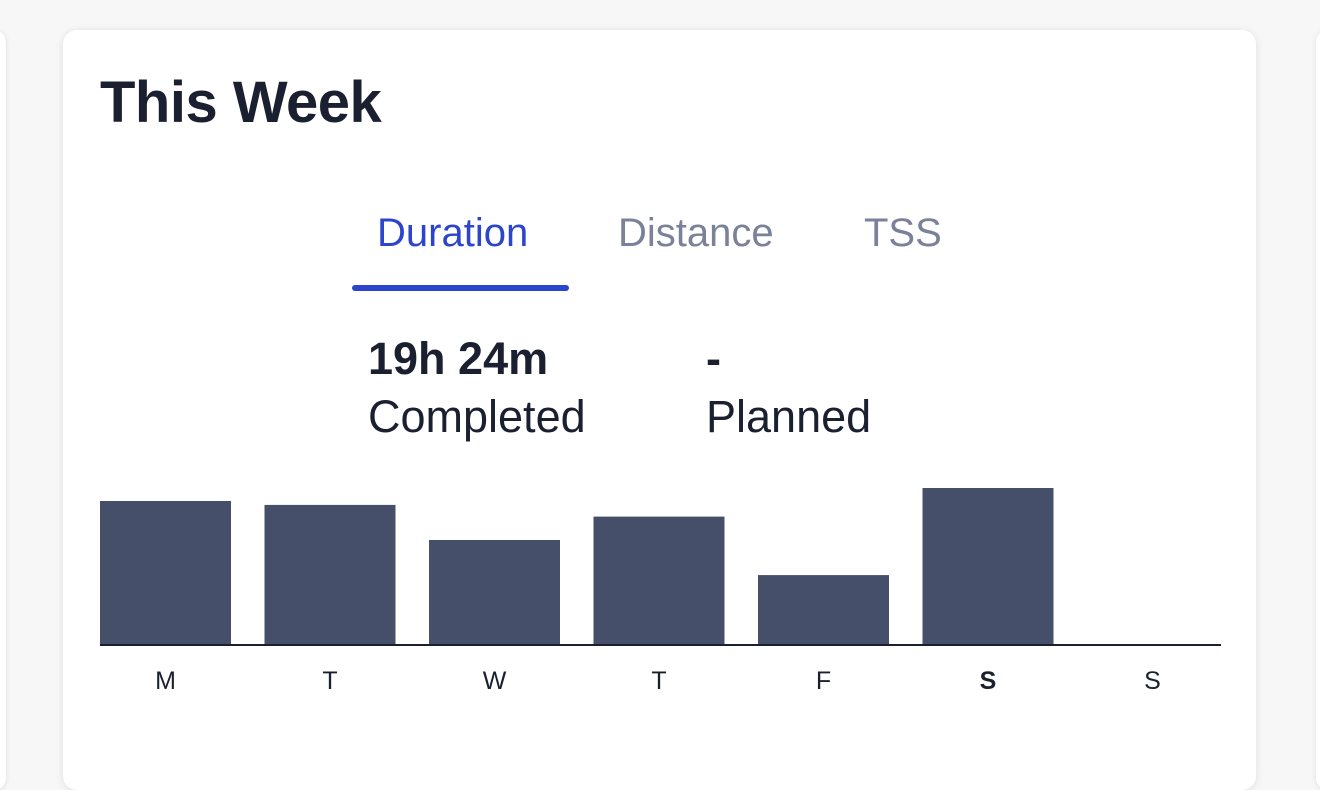 The image size is (1320, 790). What do you see at coordinates (696, 233) in the screenshot?
I see `tab-distance: Distance` at bounding box center [696, 233].